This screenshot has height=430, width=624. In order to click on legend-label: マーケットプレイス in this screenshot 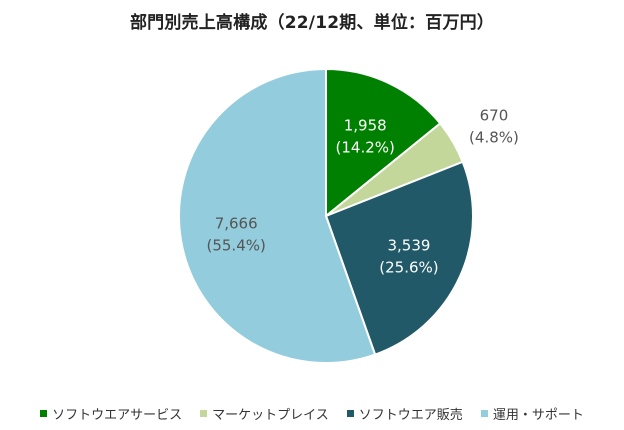, I will do `click(270, 415)`.